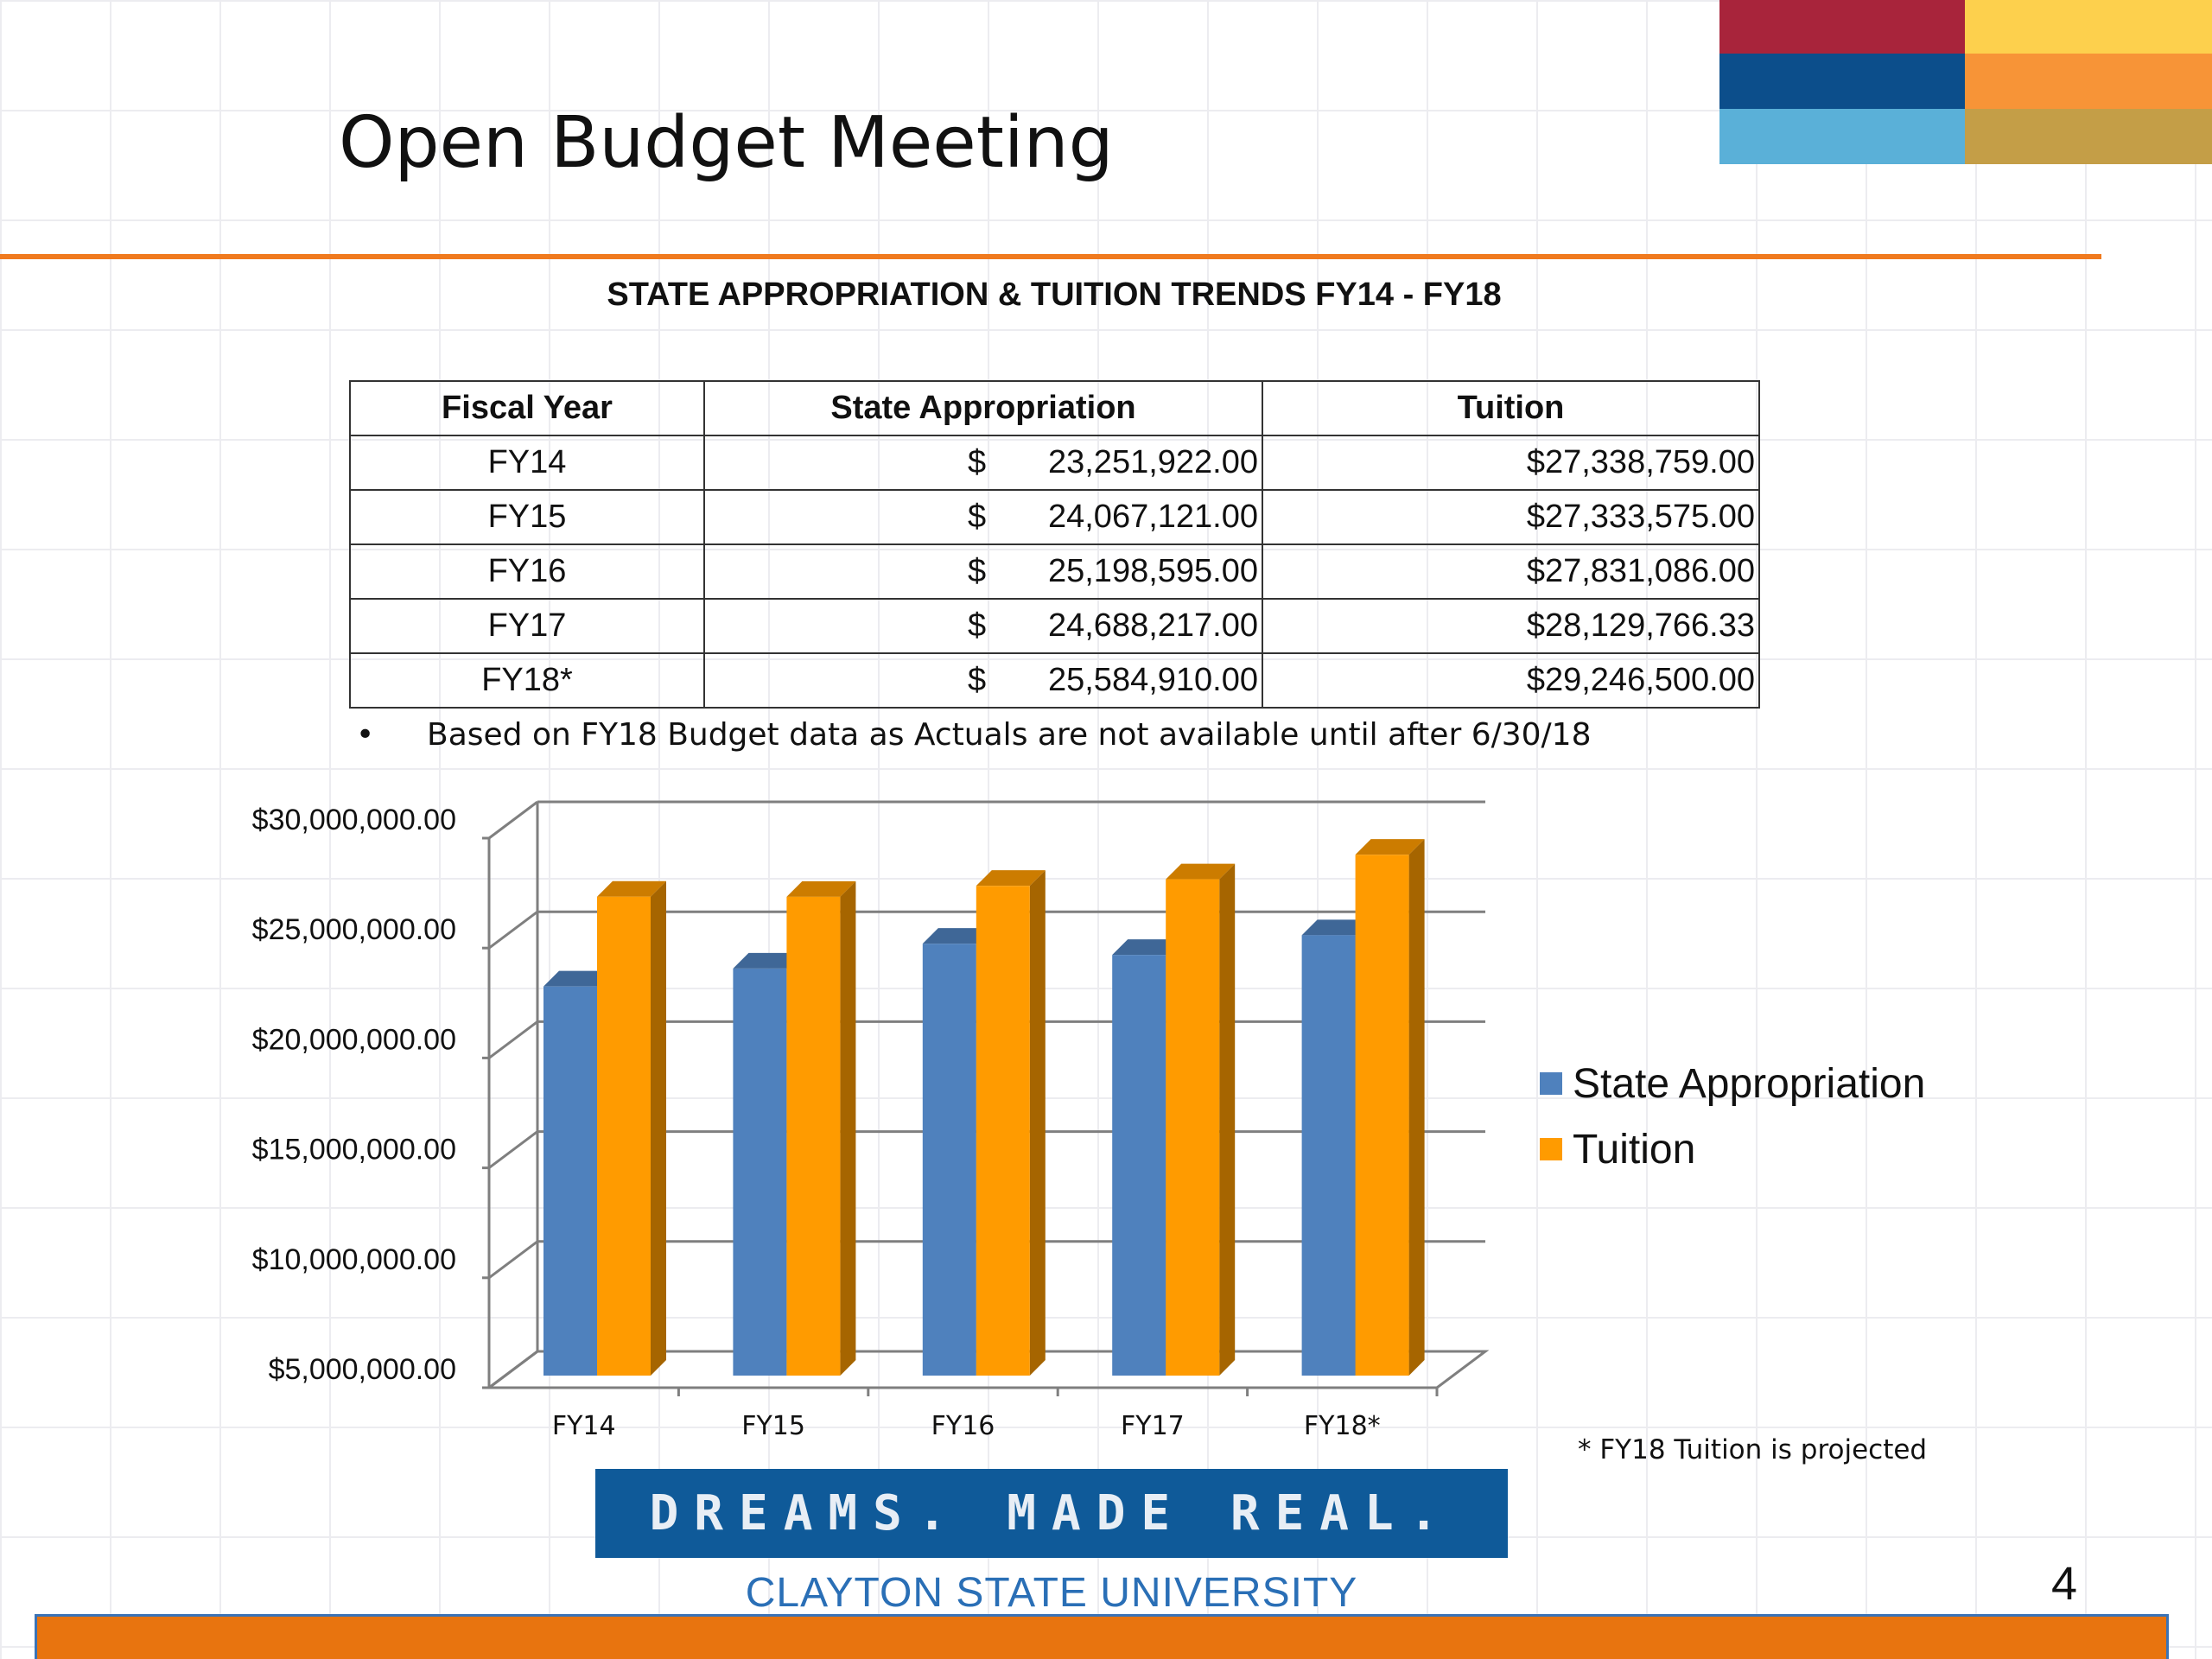  What do you see at coordinates (726, 143) in the screenshot?
I see `slide-title: Open Budget Meeting` at bounding box center [726, 143].